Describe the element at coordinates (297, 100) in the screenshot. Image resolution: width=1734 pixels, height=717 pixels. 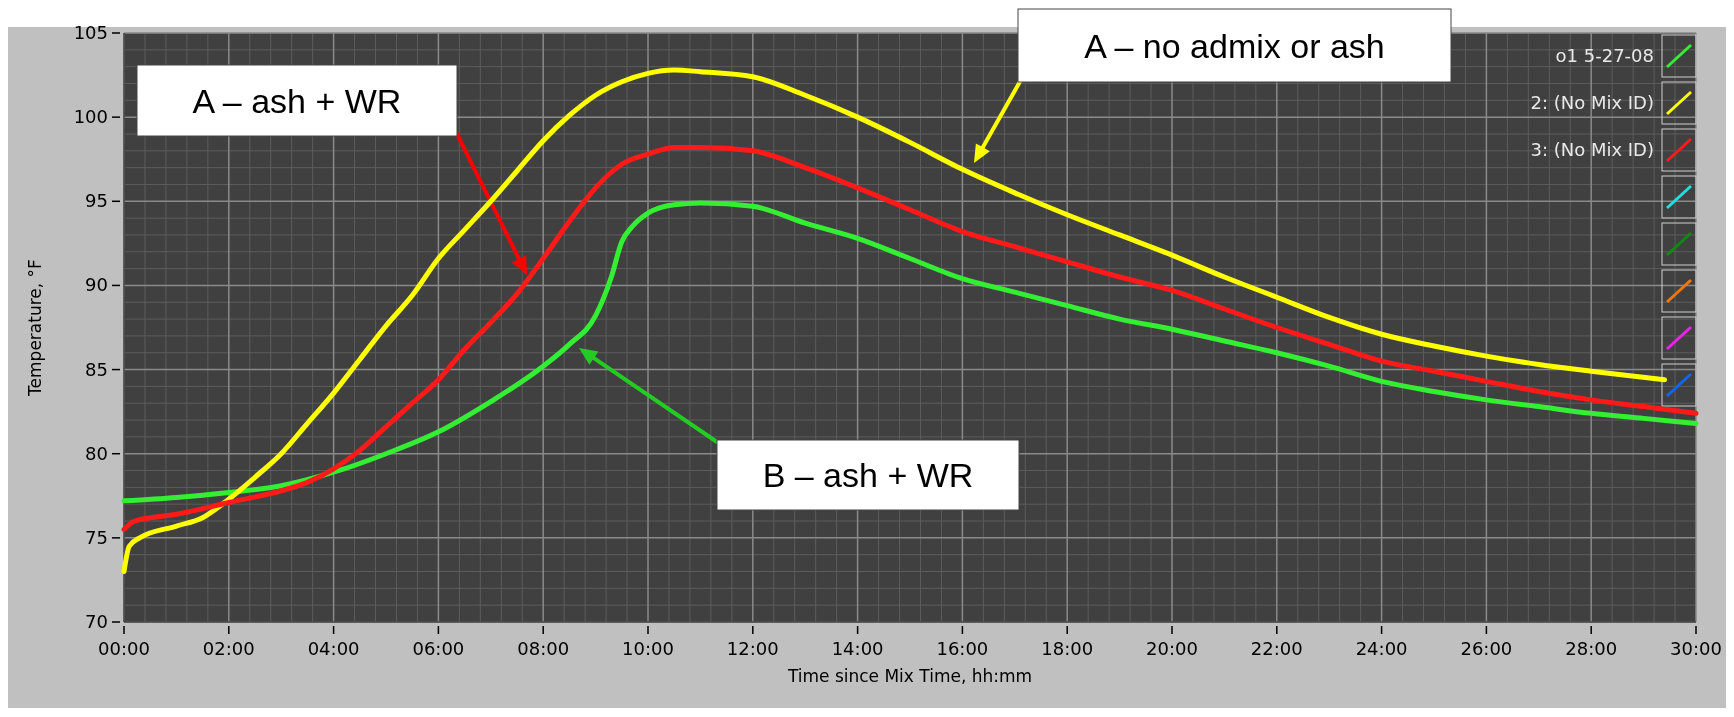
I see `annotation: A – ash + WR` at that location.